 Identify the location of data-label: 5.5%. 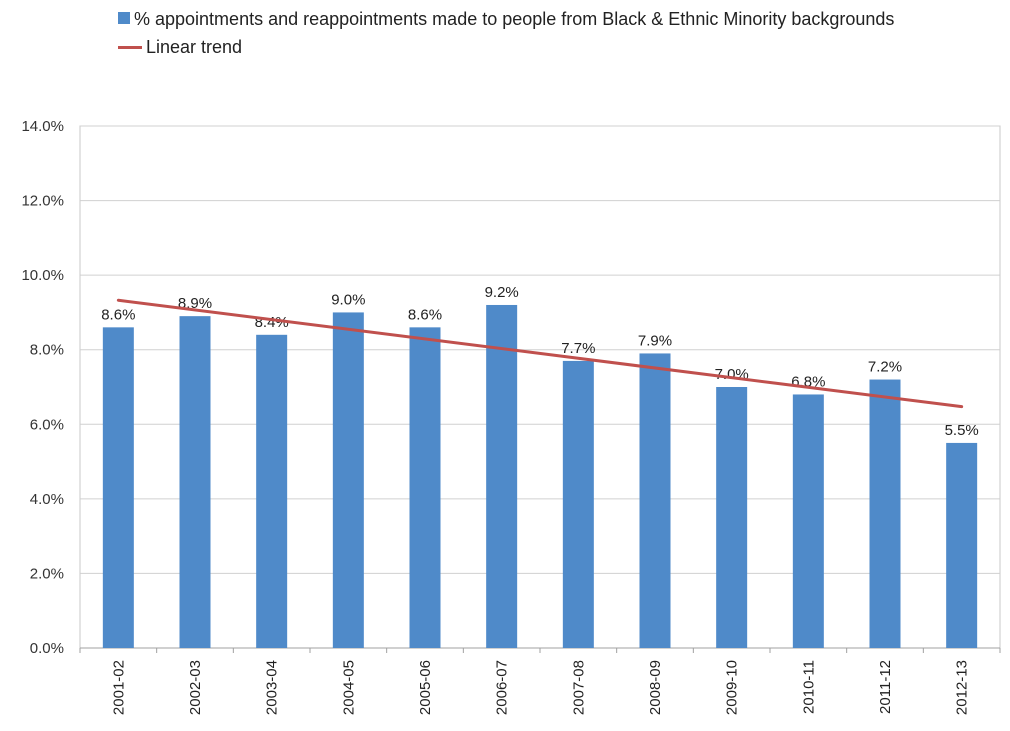
(962, 430).